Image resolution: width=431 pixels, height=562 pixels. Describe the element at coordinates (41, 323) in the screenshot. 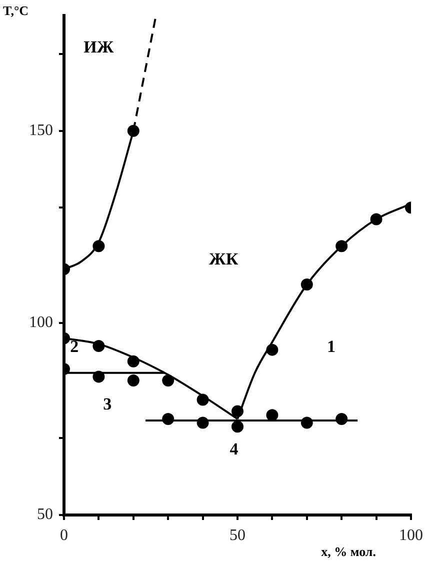

I see `y-tick-label: 100` at that location.